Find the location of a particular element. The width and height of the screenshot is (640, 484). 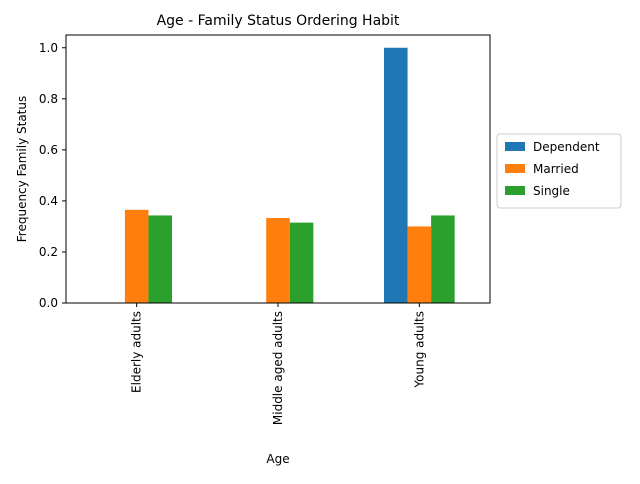

y-tick-label: 0.8 is located at coordinates (48, 99).